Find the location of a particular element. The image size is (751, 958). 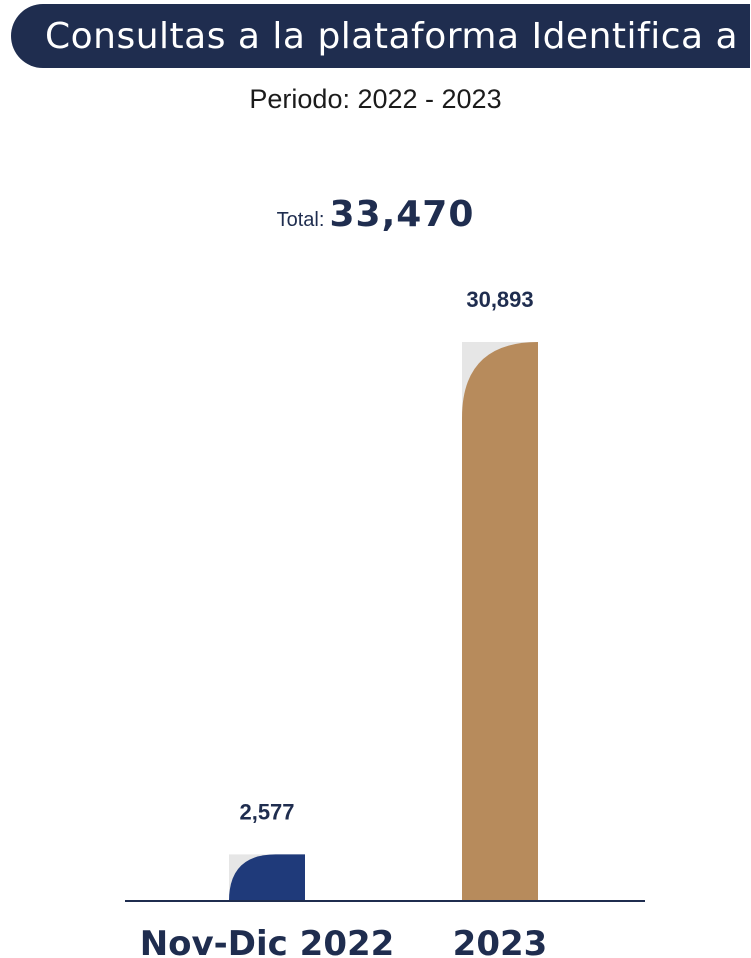

x-tick-label: 2023 is located at coordinates (500, 941).